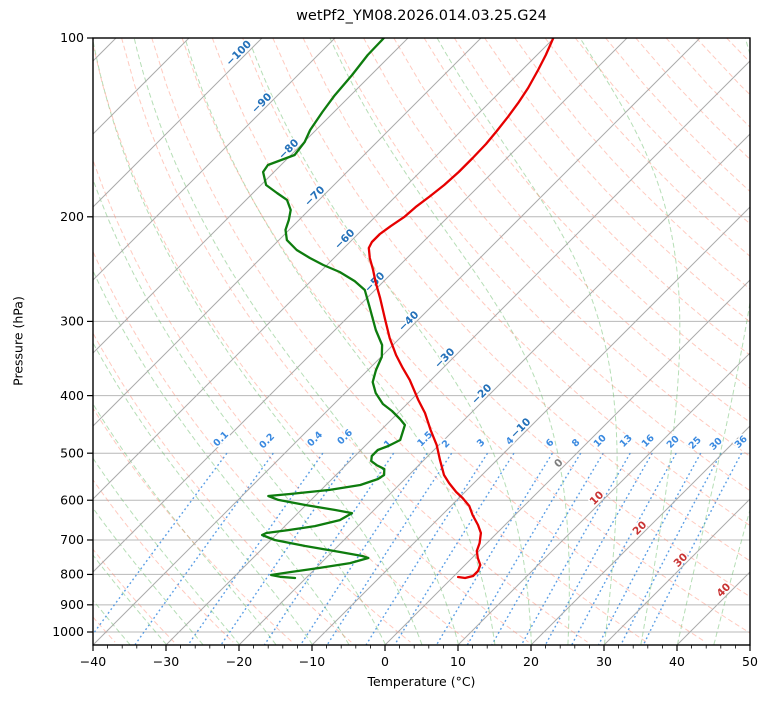  I want to click on svg-text: 40, so click(677, 661).